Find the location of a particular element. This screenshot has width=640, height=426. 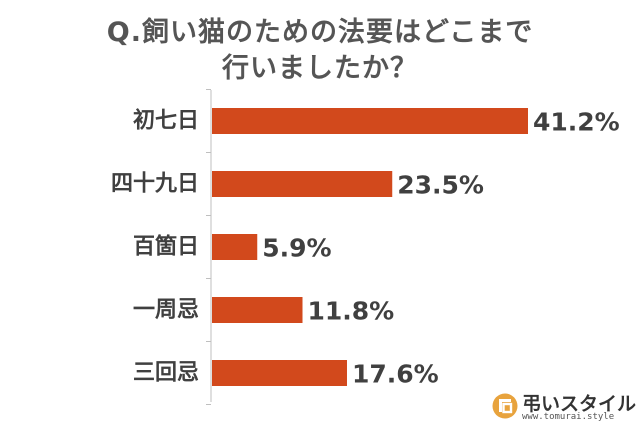

category-label-4: 一周忌 is located at coordinates (166, 310).